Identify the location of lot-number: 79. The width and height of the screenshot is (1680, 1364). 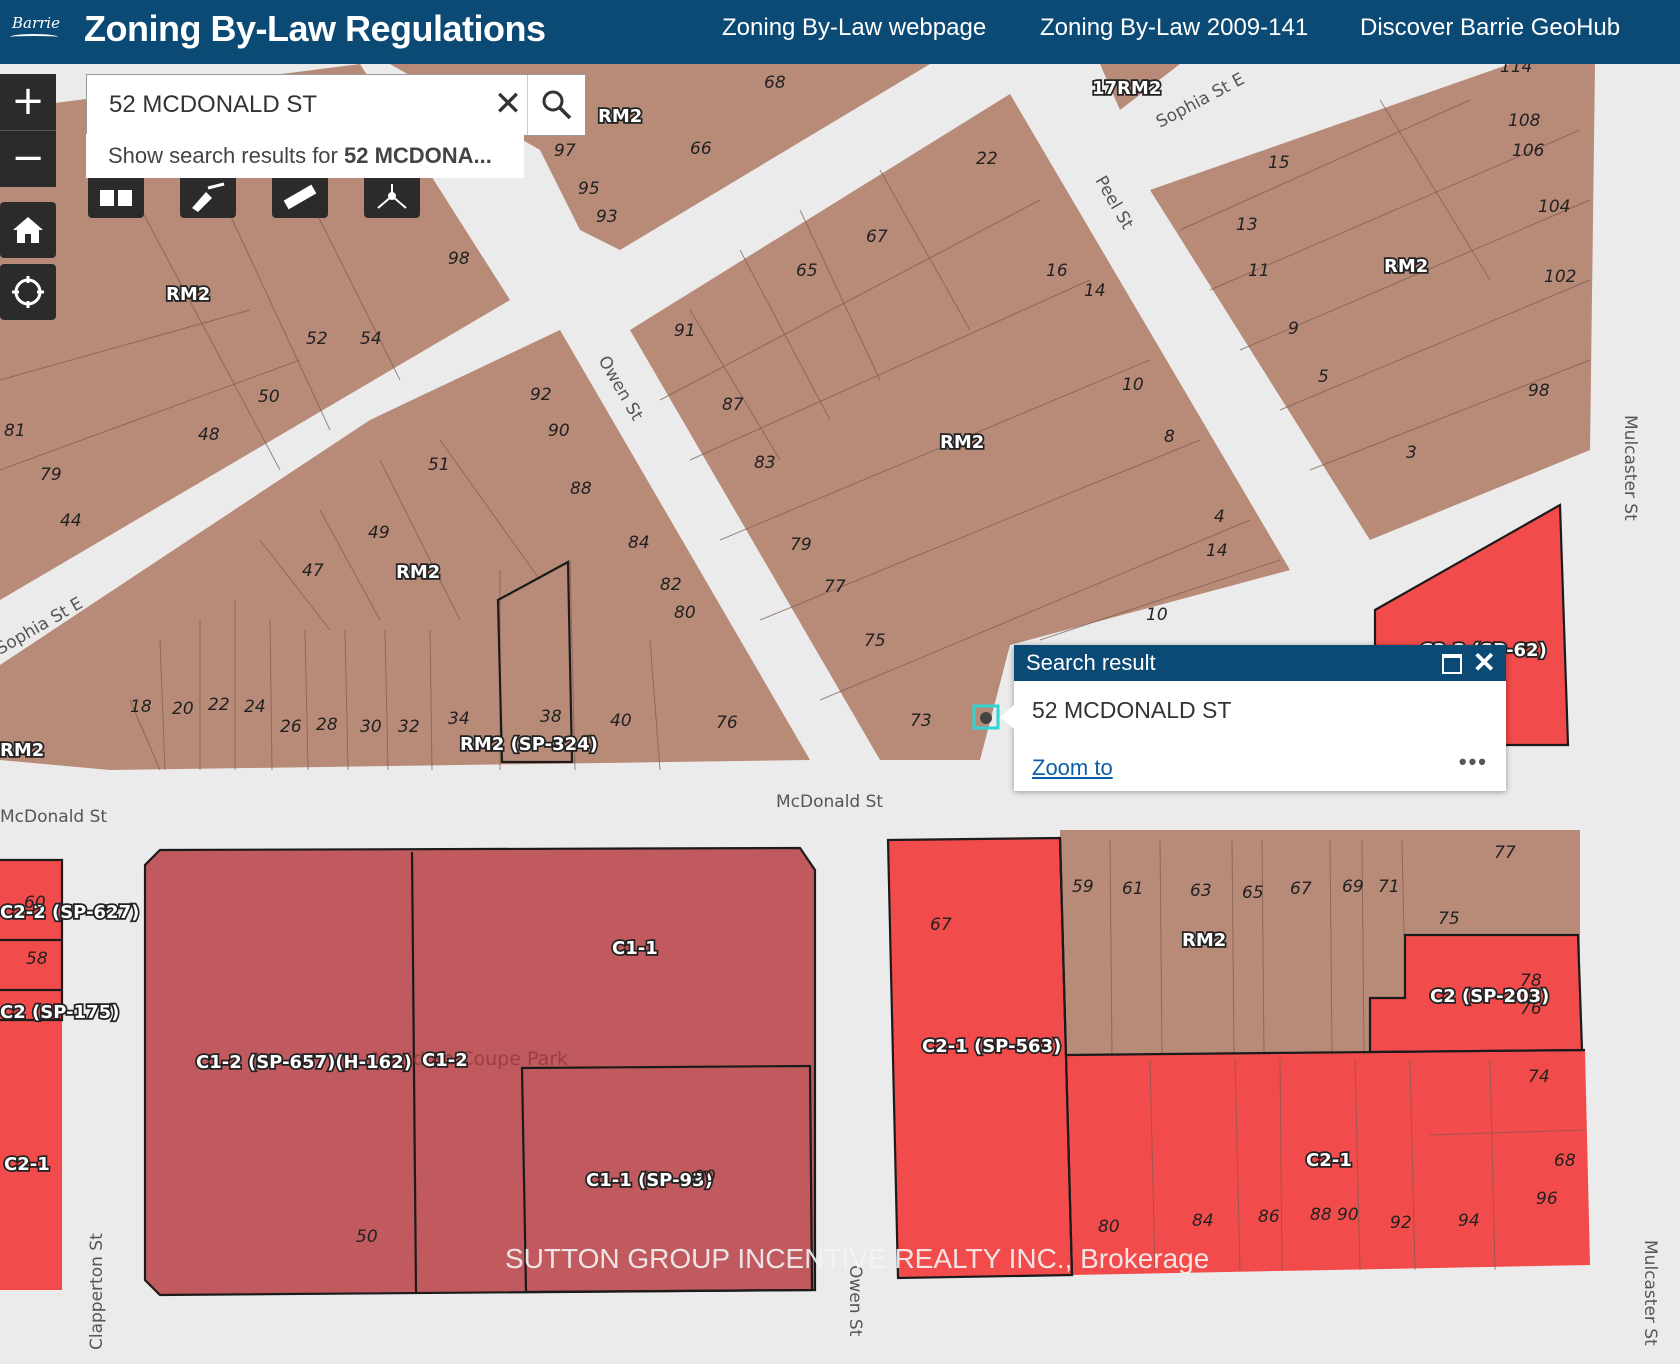
(801, 545).